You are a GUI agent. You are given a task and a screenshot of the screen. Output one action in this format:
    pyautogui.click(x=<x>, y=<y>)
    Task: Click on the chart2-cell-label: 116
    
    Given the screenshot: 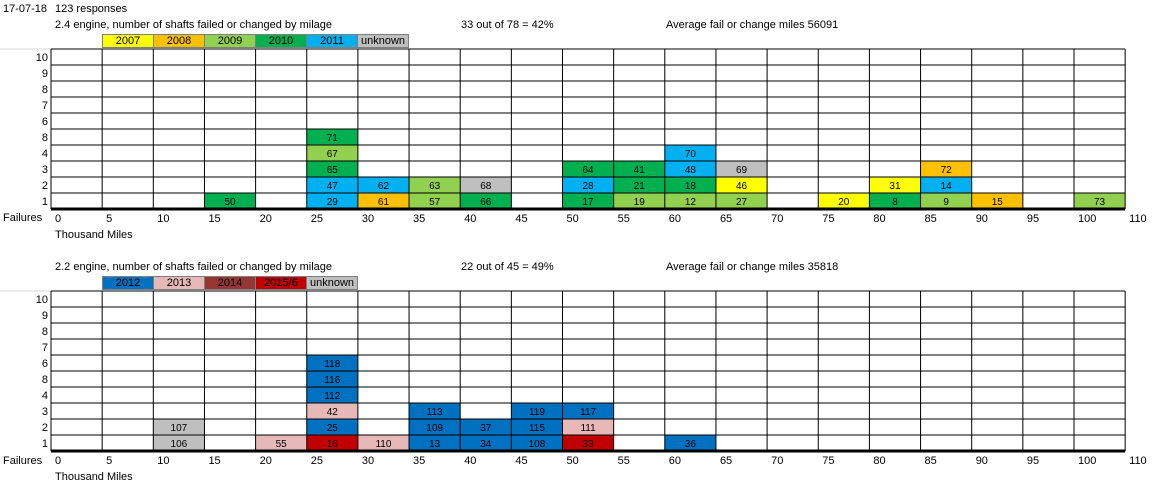 What is the action you would take?
    pyautogui.click(x=332, y=380)
    